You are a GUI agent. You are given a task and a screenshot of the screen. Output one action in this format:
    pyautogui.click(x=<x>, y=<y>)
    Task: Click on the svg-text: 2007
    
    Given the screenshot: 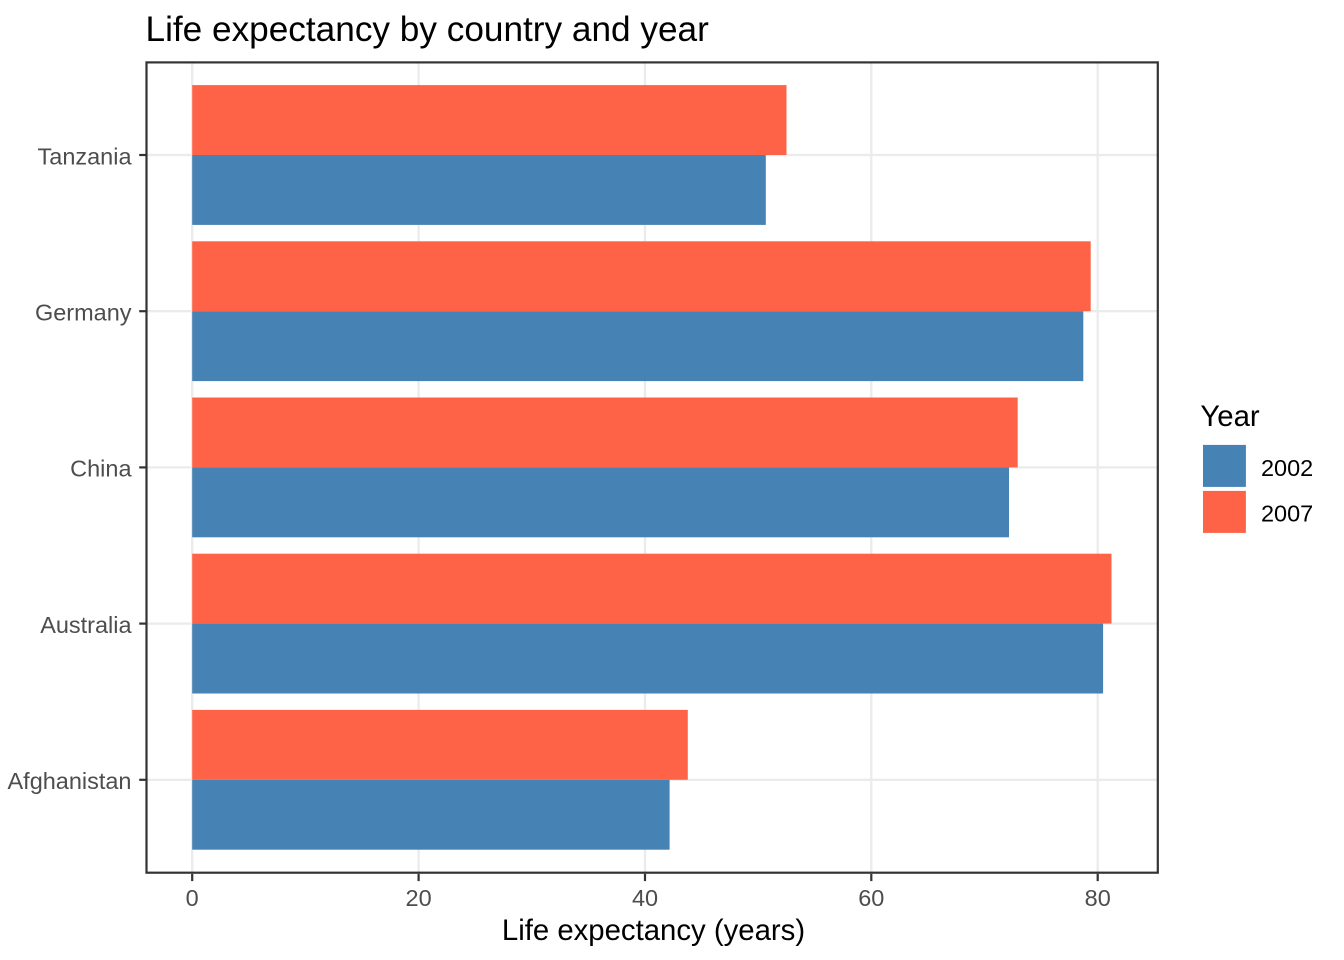 What is the action you would take?
    pyautogui.click(x=1287, y=514)
    